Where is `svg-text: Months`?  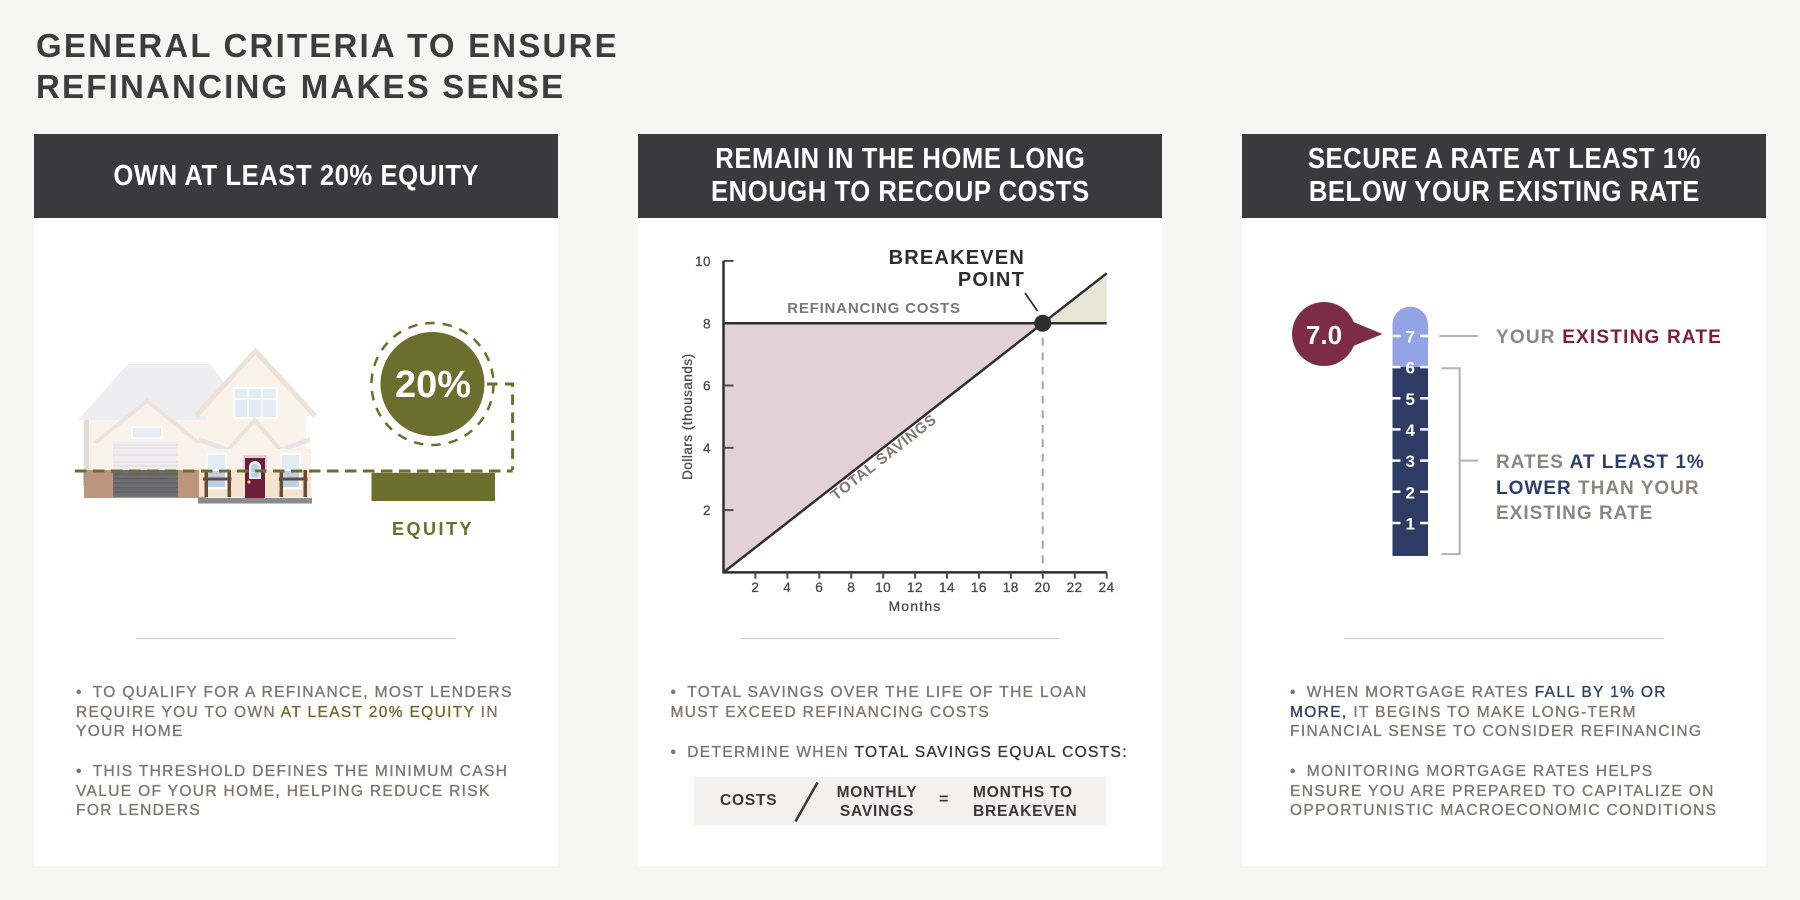 svg-text: Months is located at coordinates (914, 606).